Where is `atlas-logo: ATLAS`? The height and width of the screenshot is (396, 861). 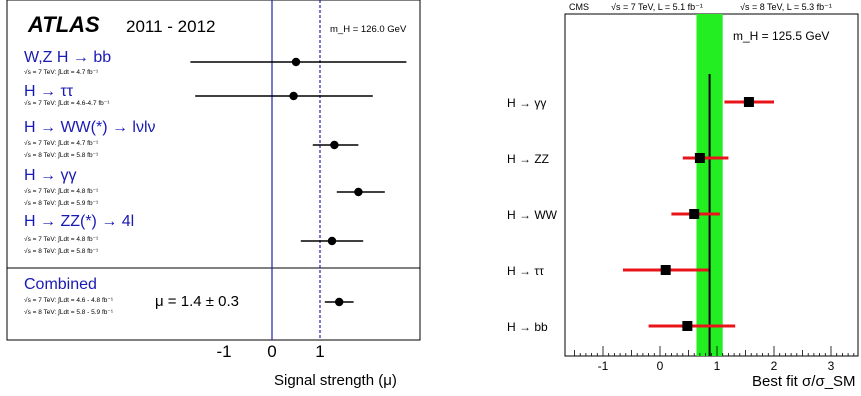 atlas-logo: ATLAS is located at coordinates (63, 24).